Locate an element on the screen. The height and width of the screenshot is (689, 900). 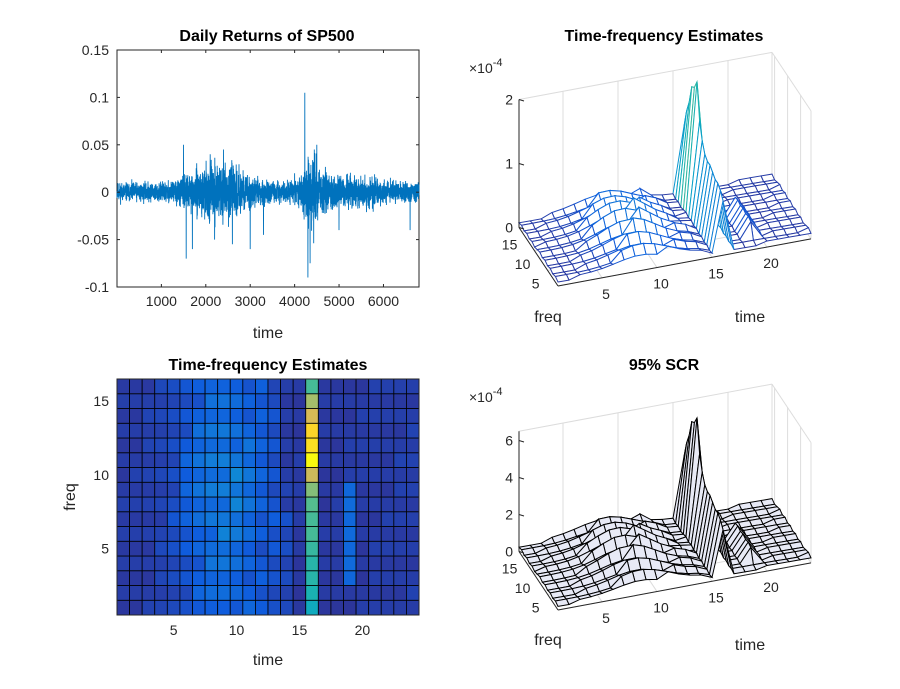
scr-time-tick-label: 15 is located at coordinates (716, 597).